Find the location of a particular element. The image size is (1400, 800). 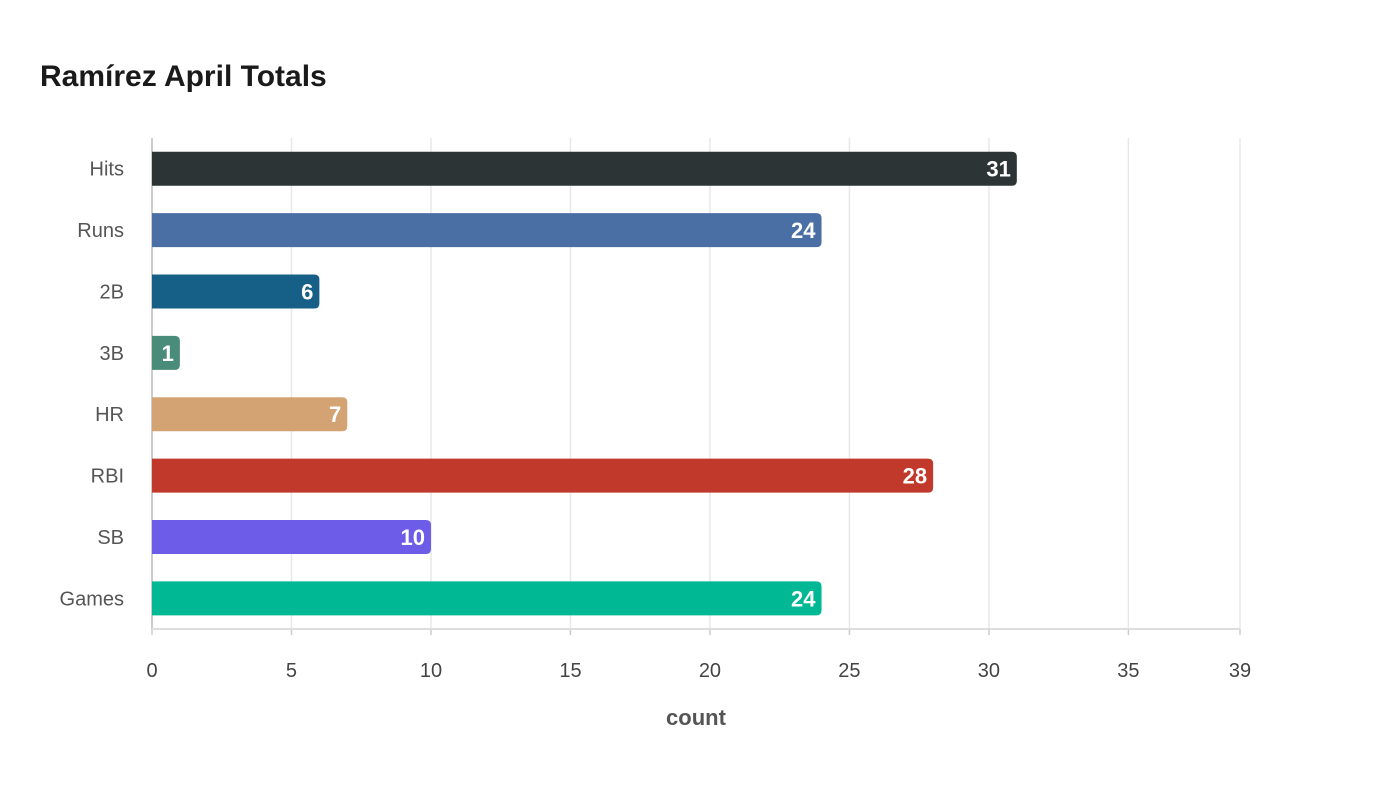

x-tick-label: 20 is located at coordinates (710, 671).